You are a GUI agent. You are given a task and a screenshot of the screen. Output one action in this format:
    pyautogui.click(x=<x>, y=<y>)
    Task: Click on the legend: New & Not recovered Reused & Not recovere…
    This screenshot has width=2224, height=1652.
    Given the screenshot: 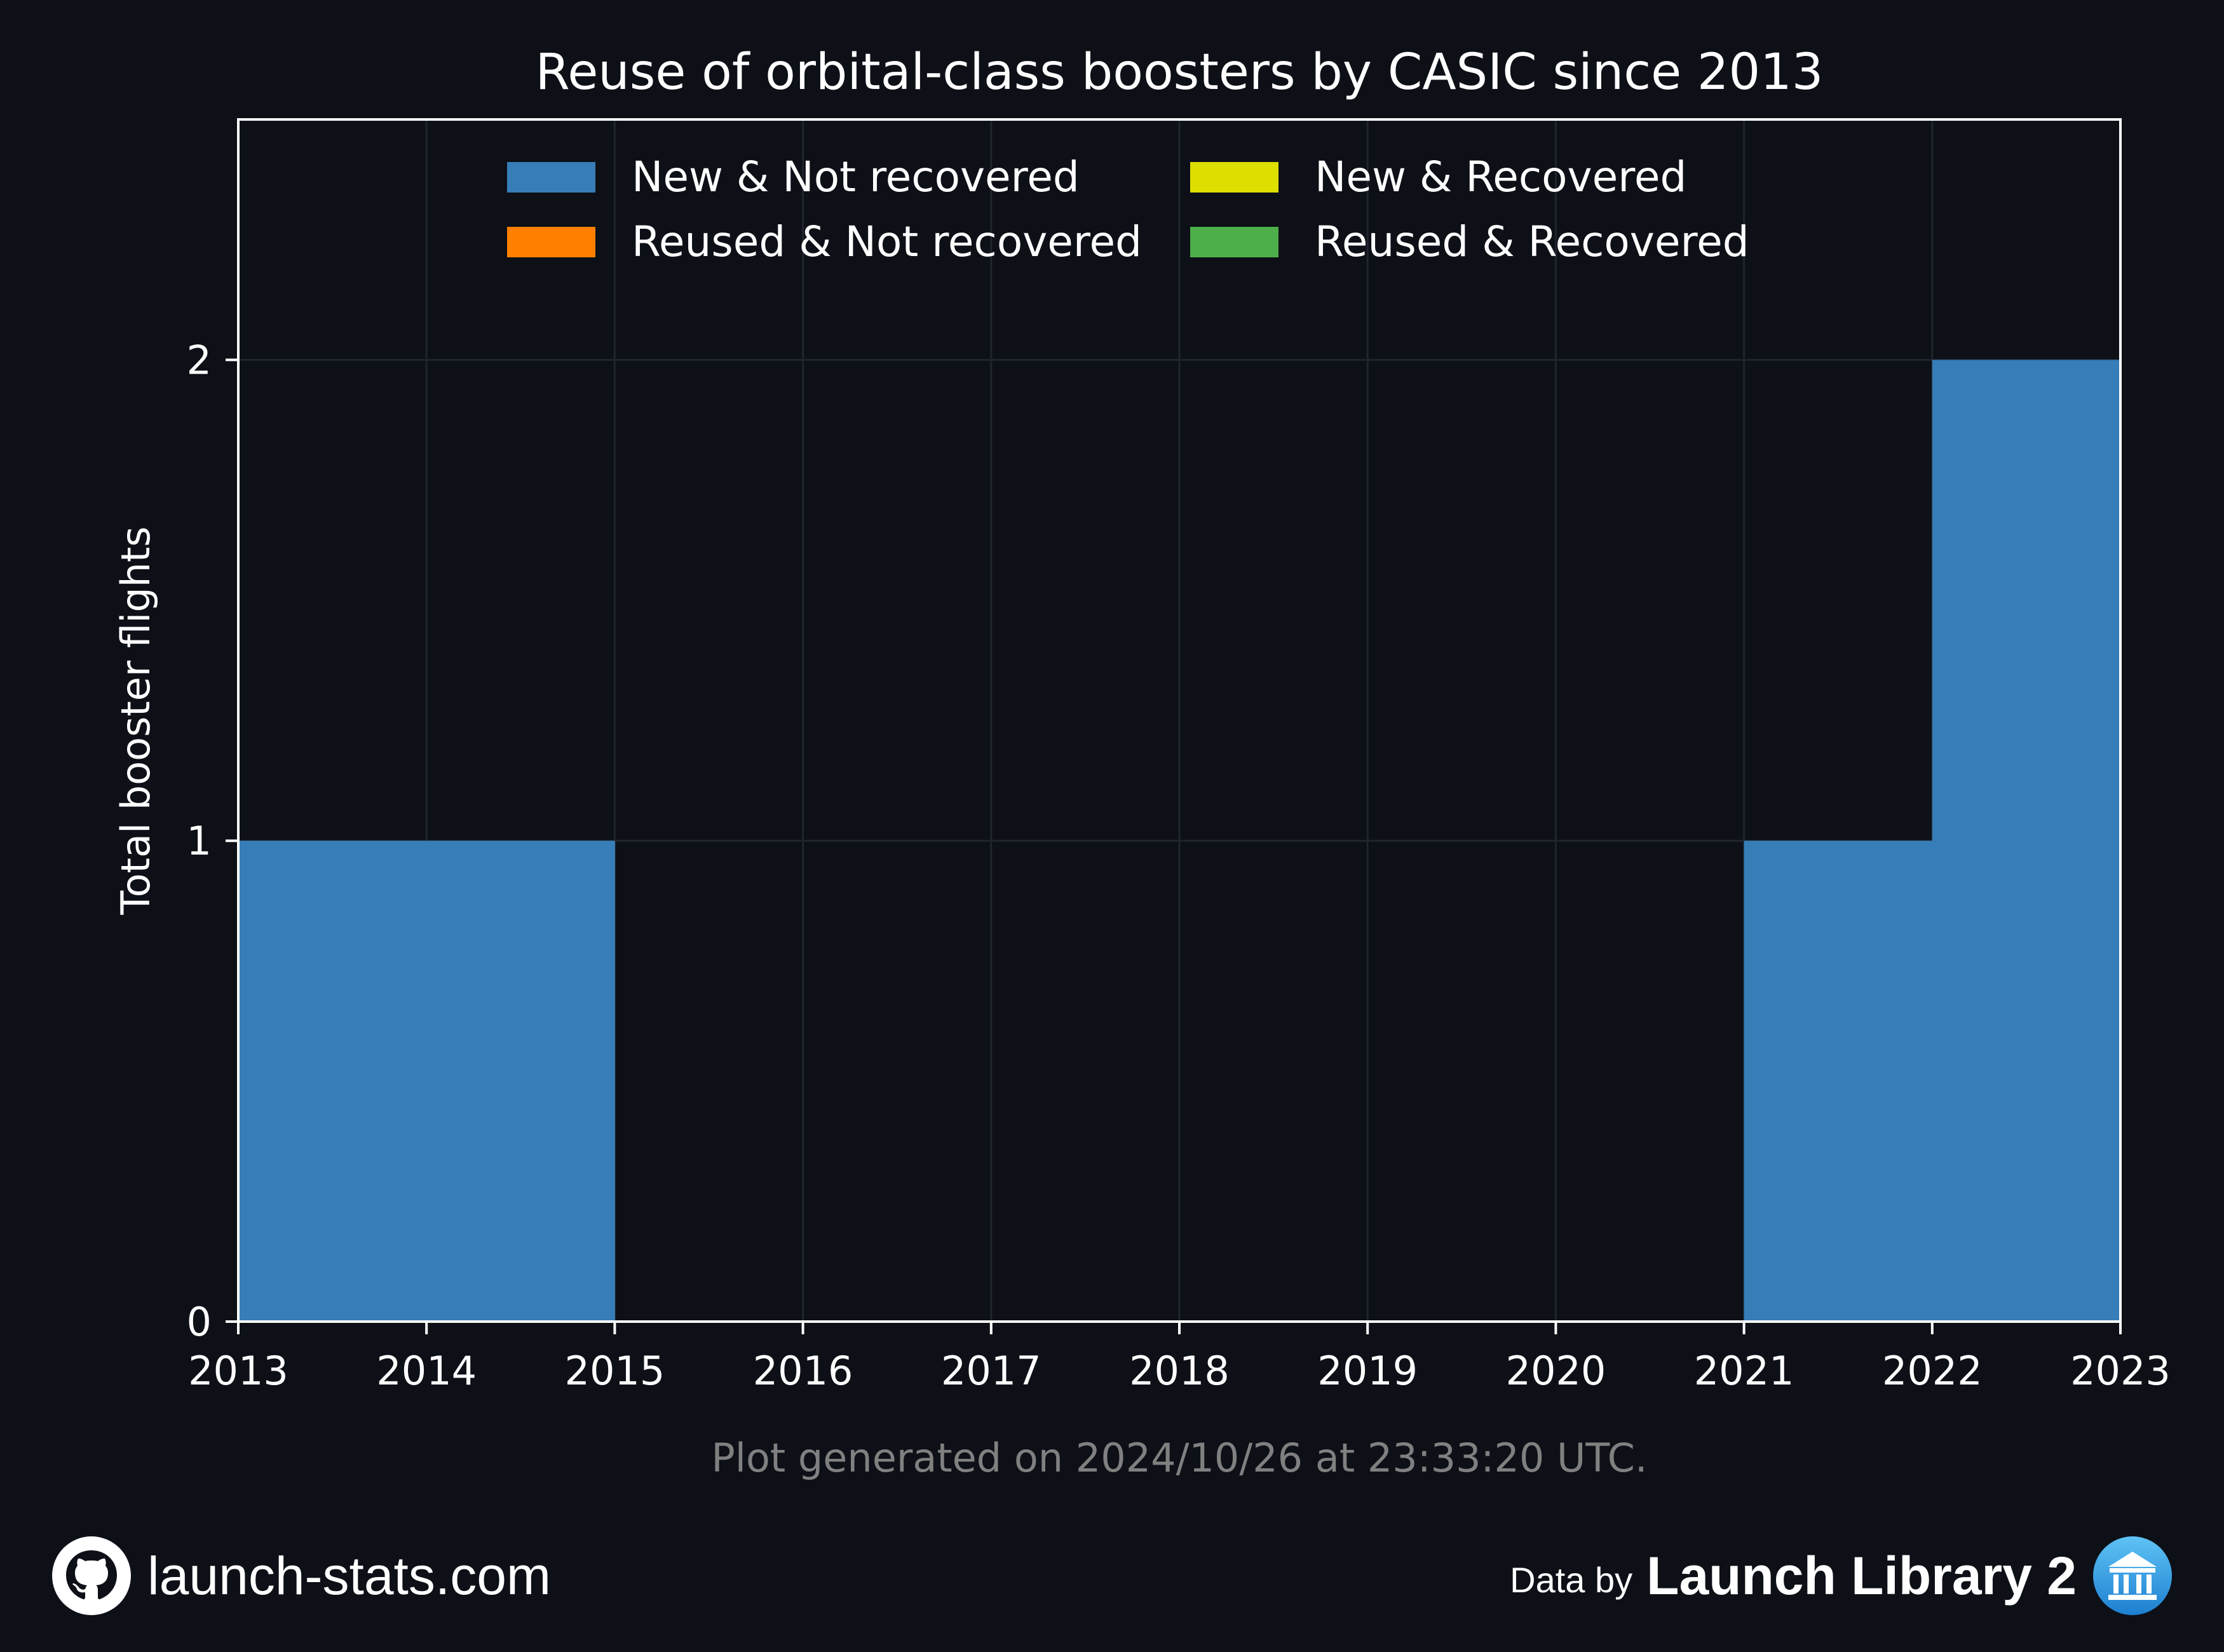 What is the action you would take?
    pyautogui.click(x=1128, y=209)
    